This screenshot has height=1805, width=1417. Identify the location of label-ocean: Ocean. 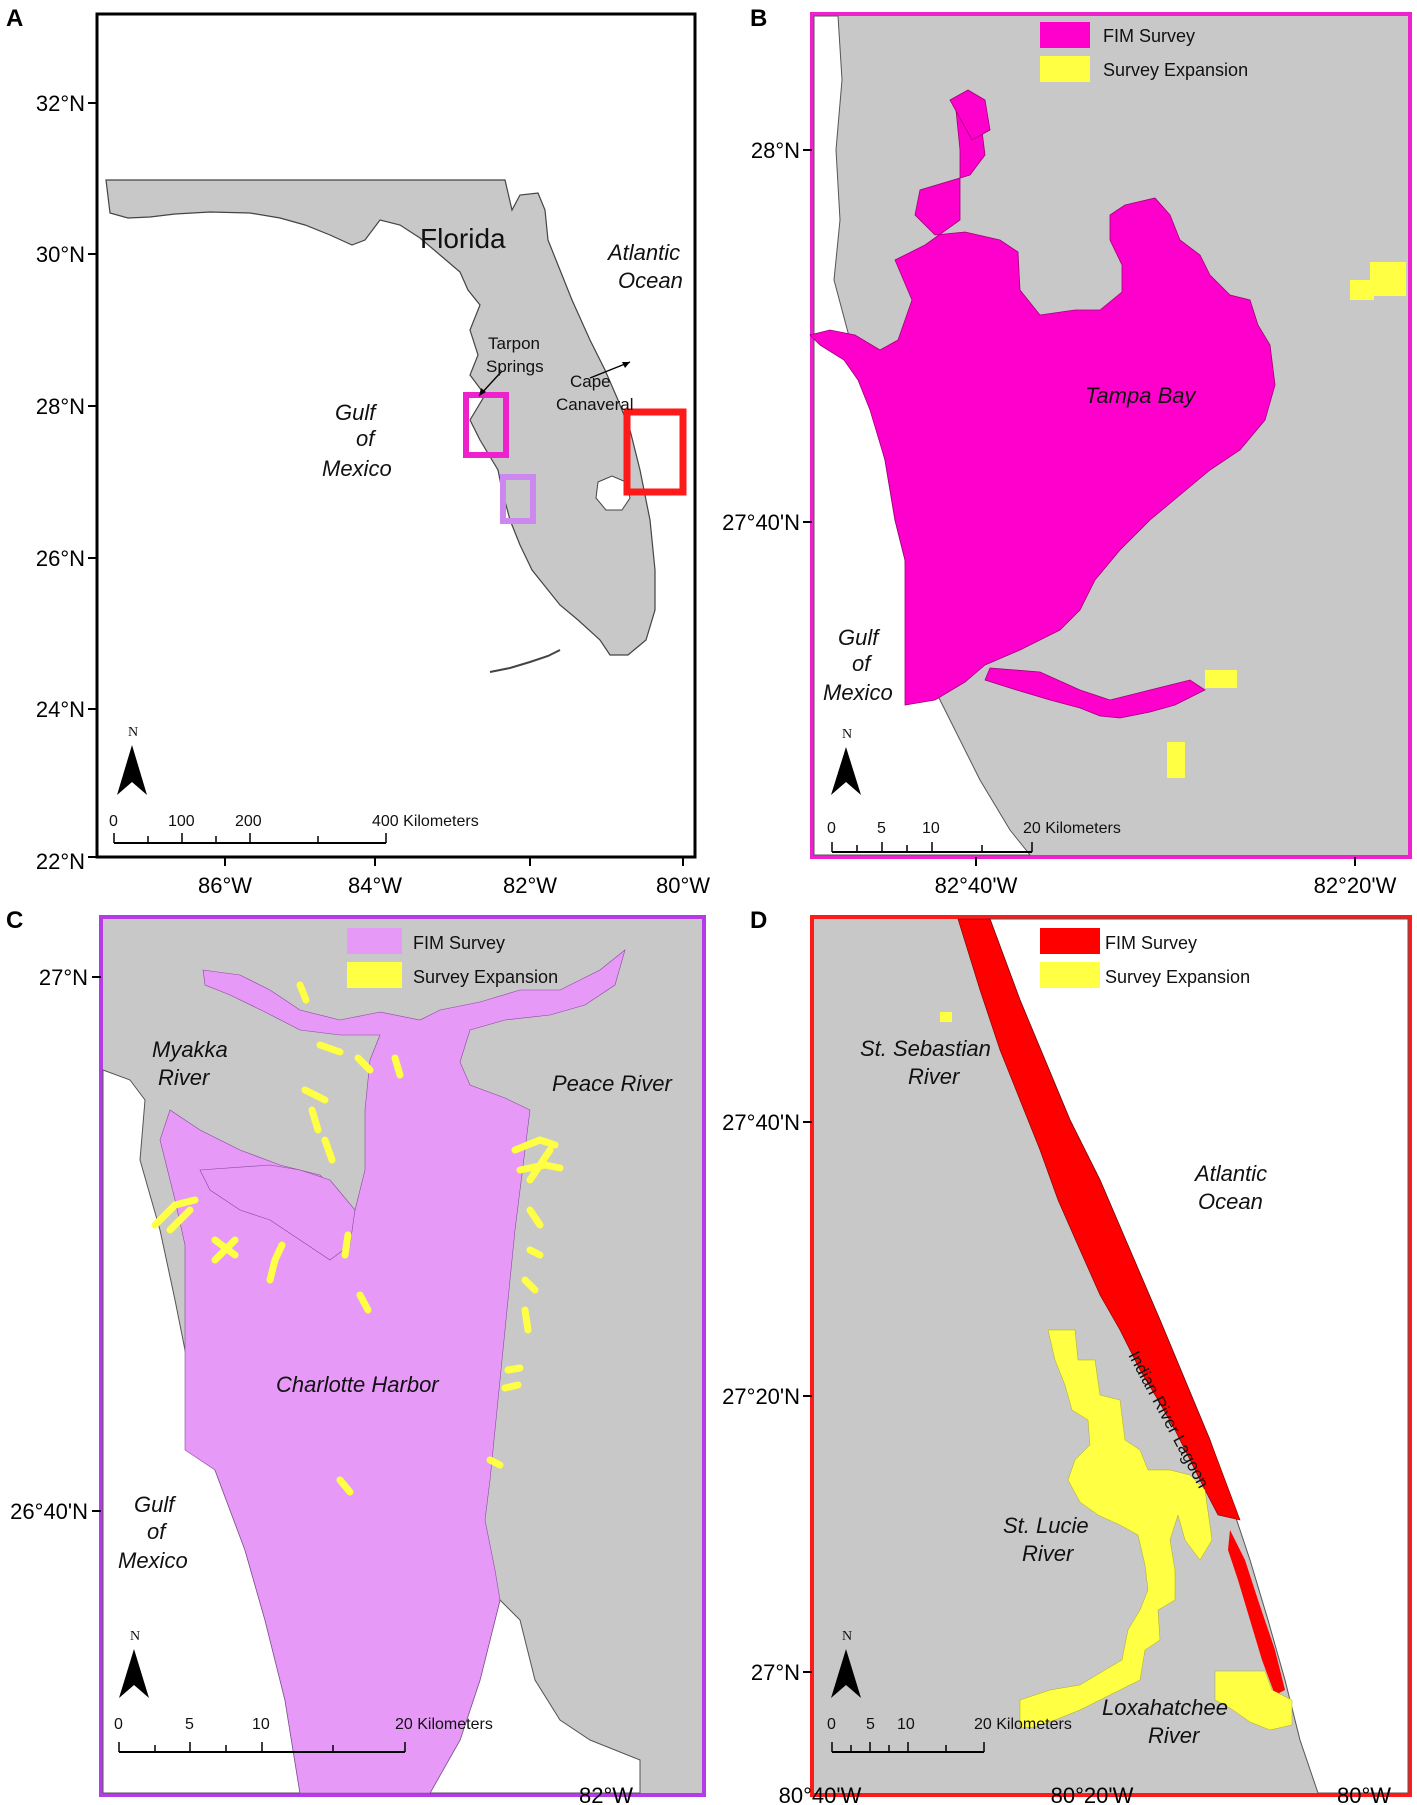
(650, 280).